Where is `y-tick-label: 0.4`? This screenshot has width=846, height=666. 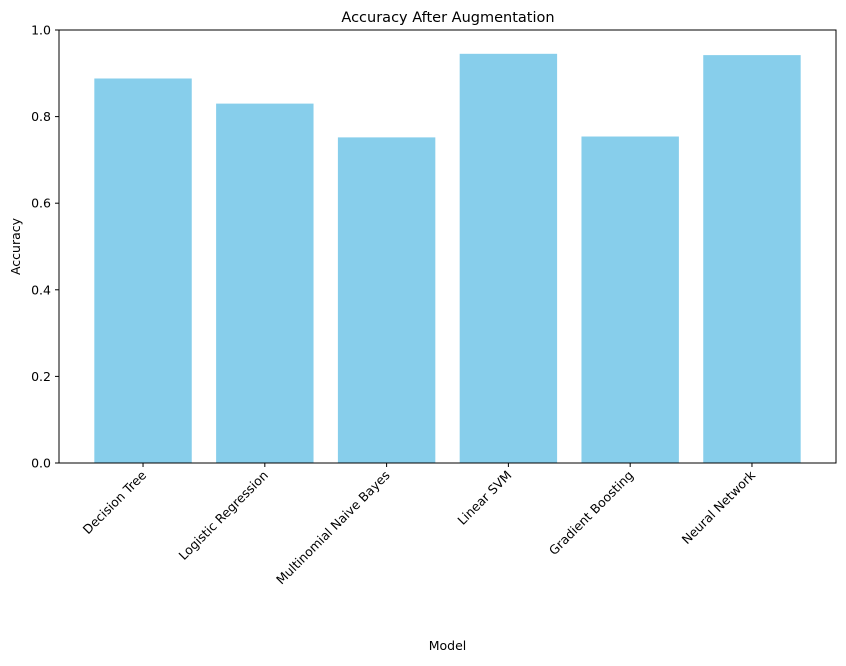
y-tick-label: 0.4 is located at coordinates (41, 289).